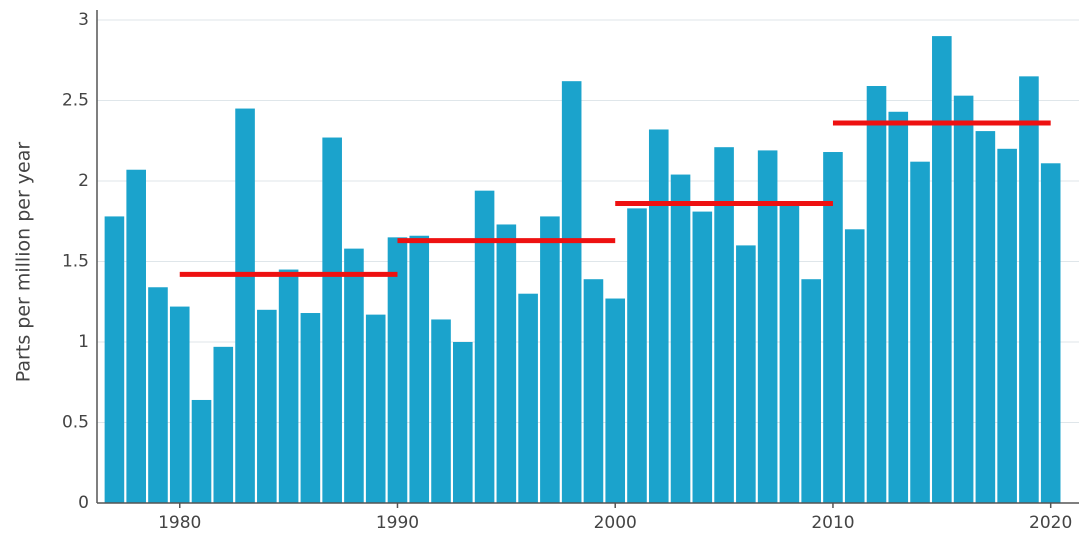  What do you see at coordinates (615, 523) in the screenshot?
I see `x-tick-label: 2000` at bounding box center [615, 523].